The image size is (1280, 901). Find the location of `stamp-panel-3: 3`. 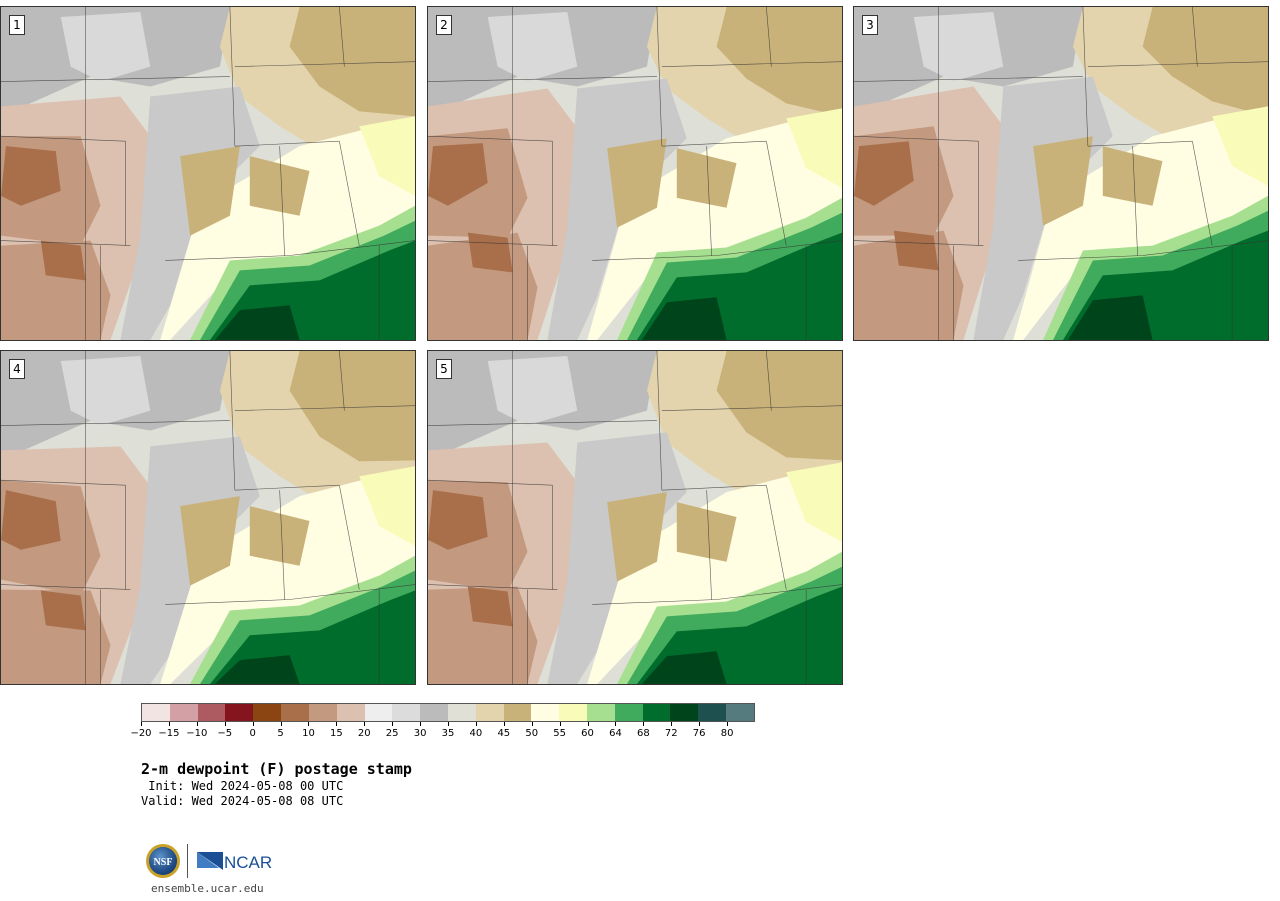

stamp-panel-3: 3 is located at coordinates (1061, 173).